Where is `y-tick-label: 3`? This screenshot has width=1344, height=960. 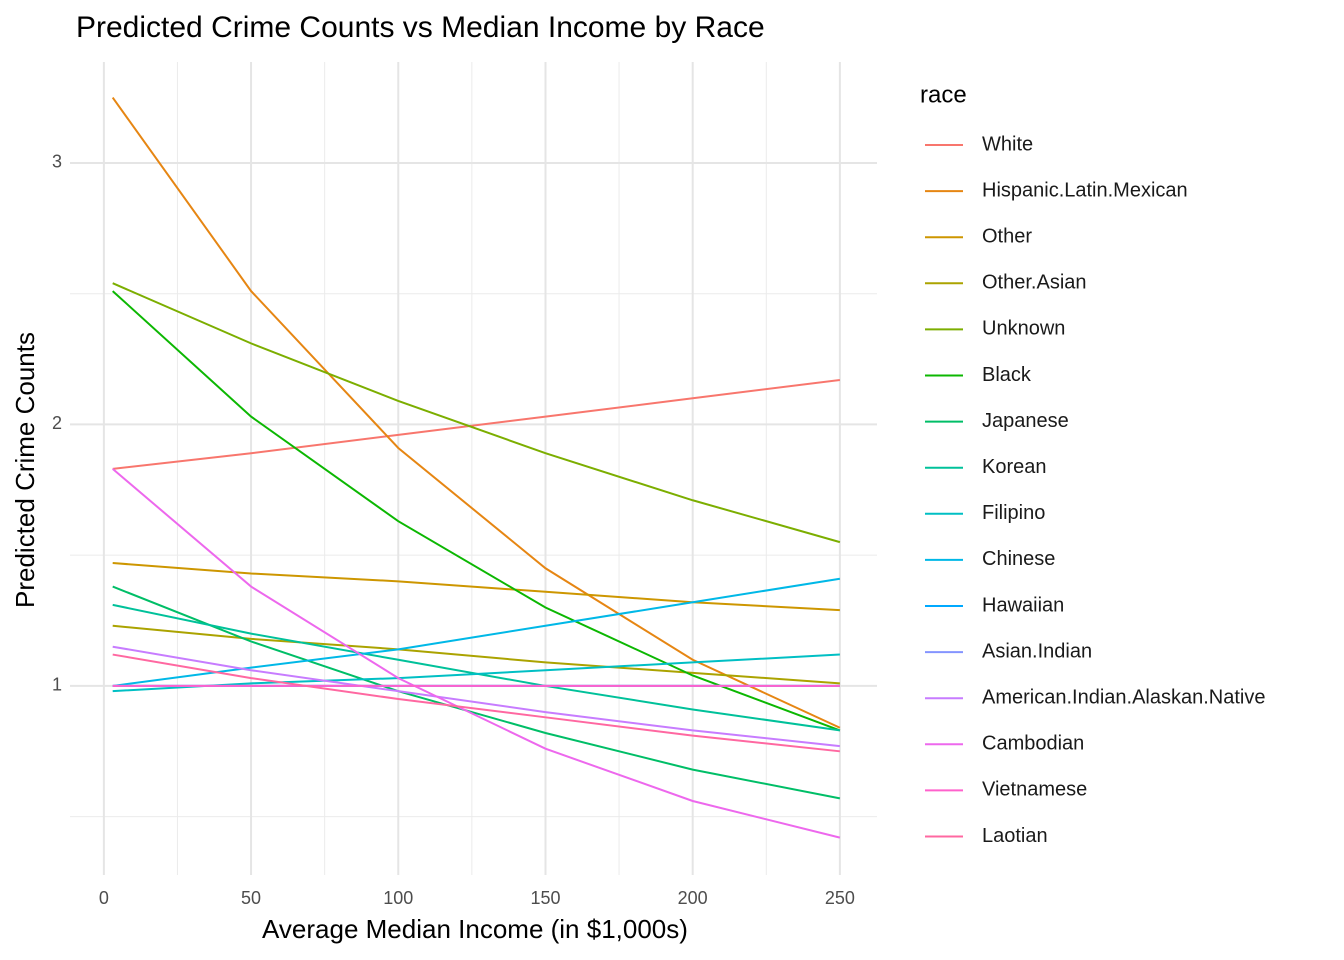 y-tick-label: 3 is located at coordinates (57, 162).